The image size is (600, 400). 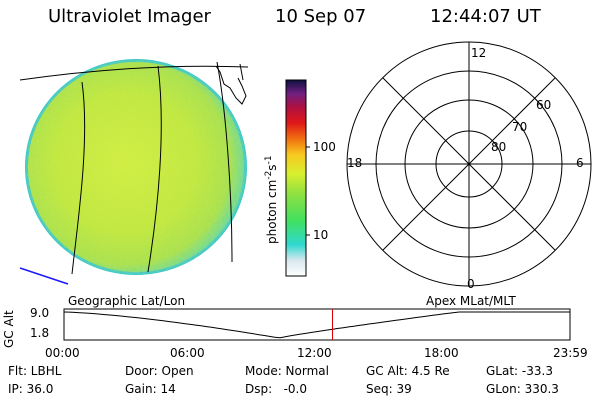 What do you see at coordinates (150, 389) in the screenshot?
I see `gain-value: Gain: 14` at bounding box center [150, 389].